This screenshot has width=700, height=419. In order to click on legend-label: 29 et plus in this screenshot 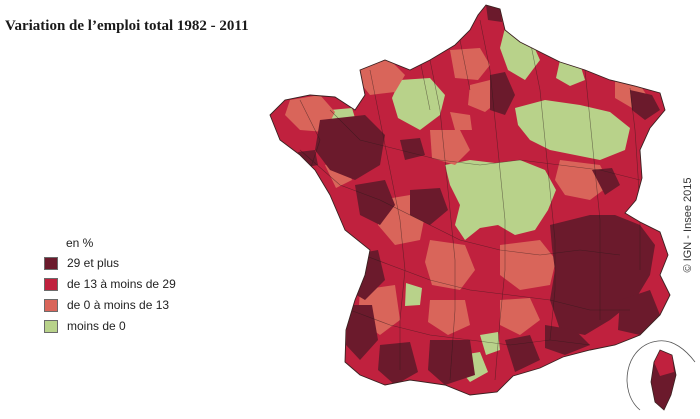, I will do `click(93, 263)`.